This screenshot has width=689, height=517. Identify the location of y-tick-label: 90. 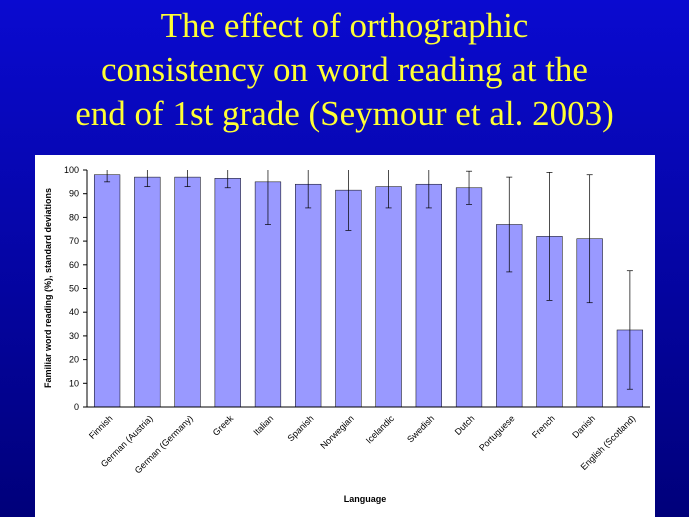
(74, 194).